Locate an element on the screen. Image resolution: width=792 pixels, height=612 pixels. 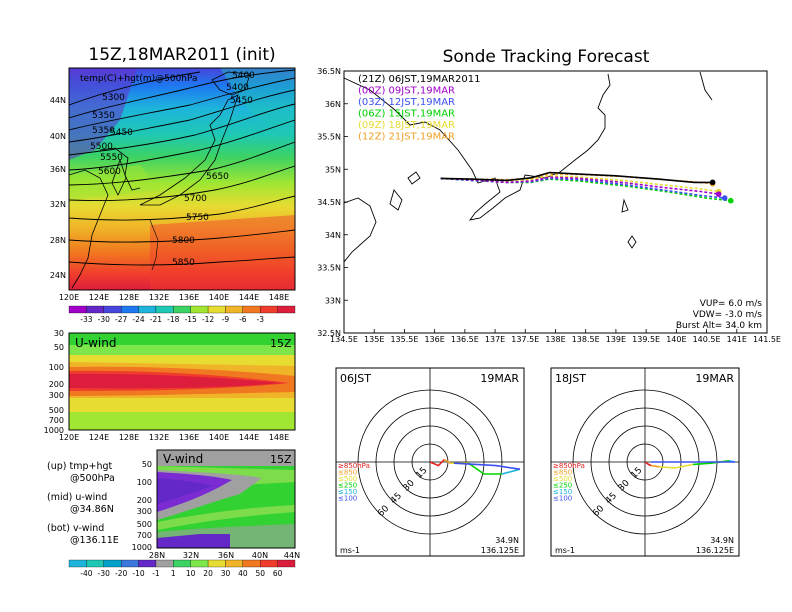
hodo-right-lat: 34.9N is located at coordinates (722, 540).